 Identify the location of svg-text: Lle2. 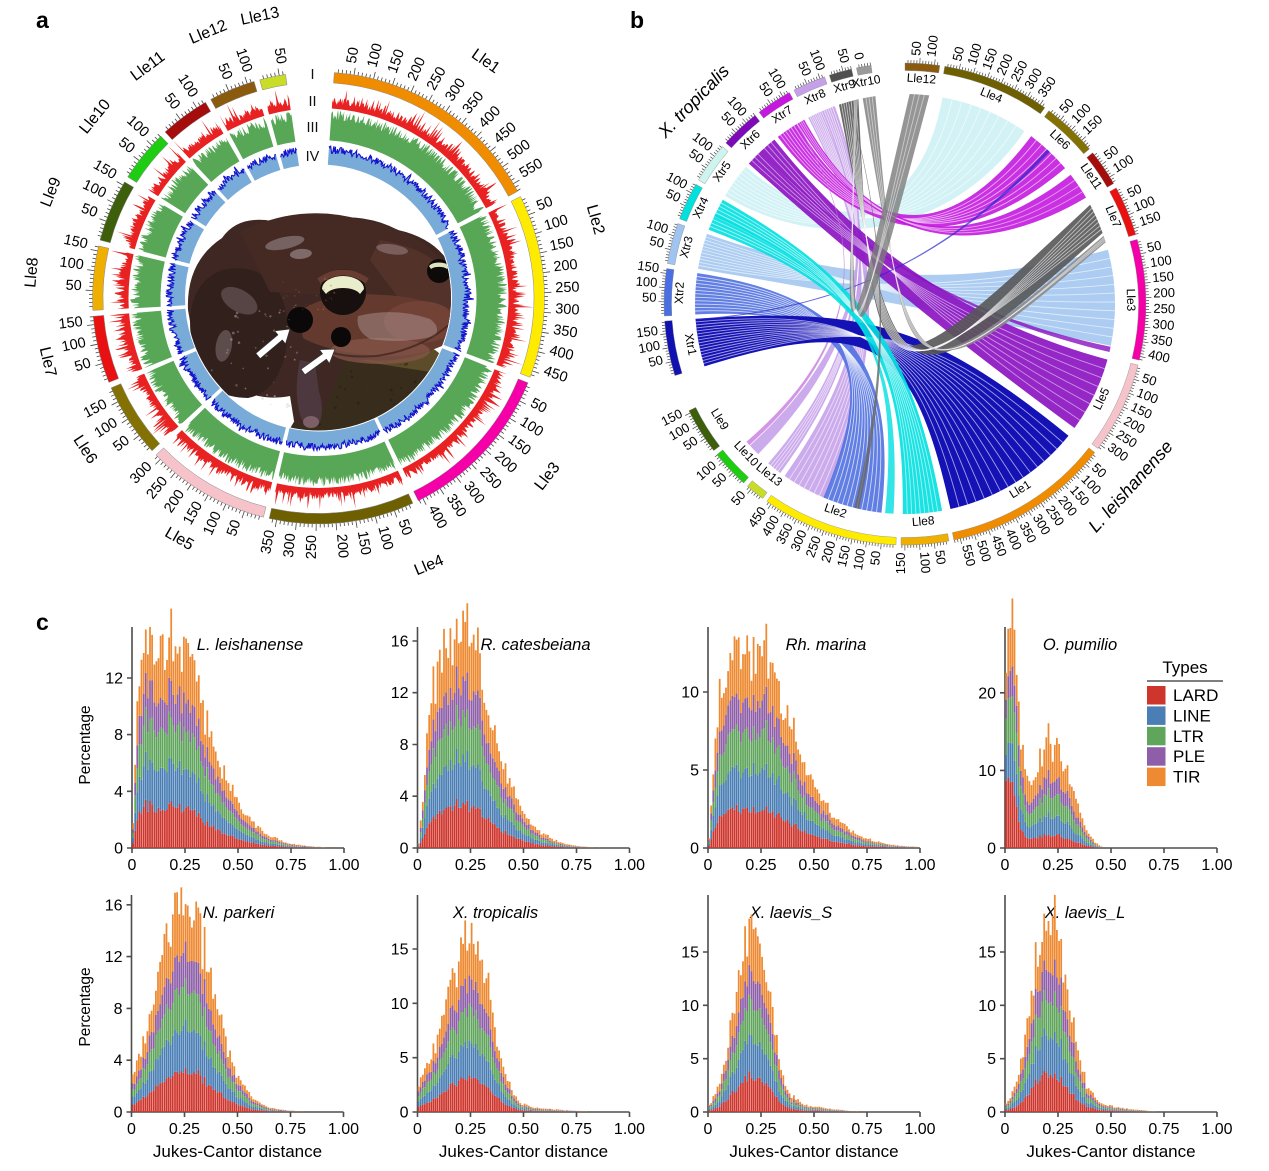
(836, 510).